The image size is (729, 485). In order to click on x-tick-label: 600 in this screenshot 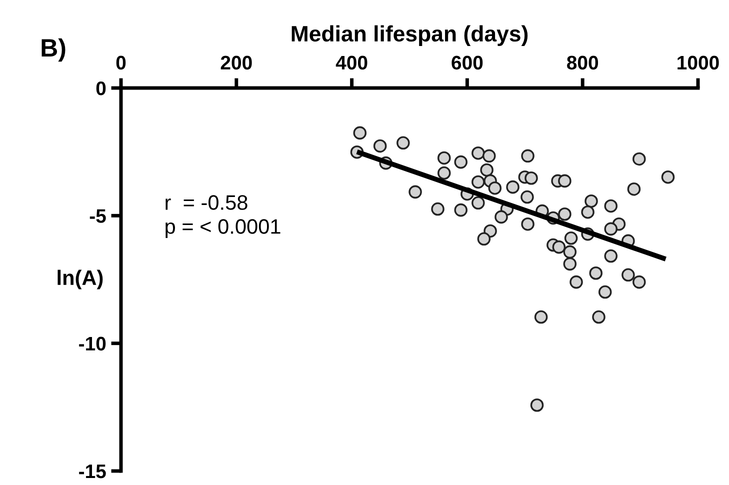, I will do `click(467, 63)`.